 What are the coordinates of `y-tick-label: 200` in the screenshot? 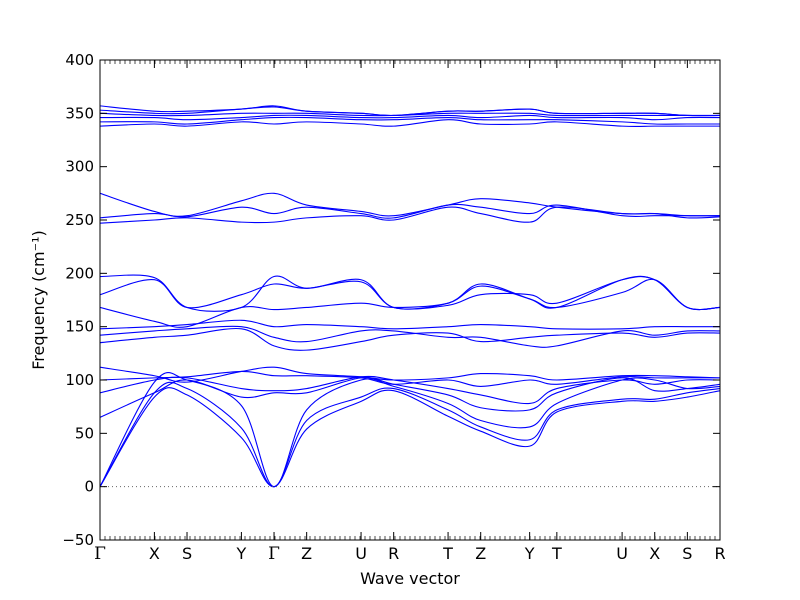 It's located at (79, 273).